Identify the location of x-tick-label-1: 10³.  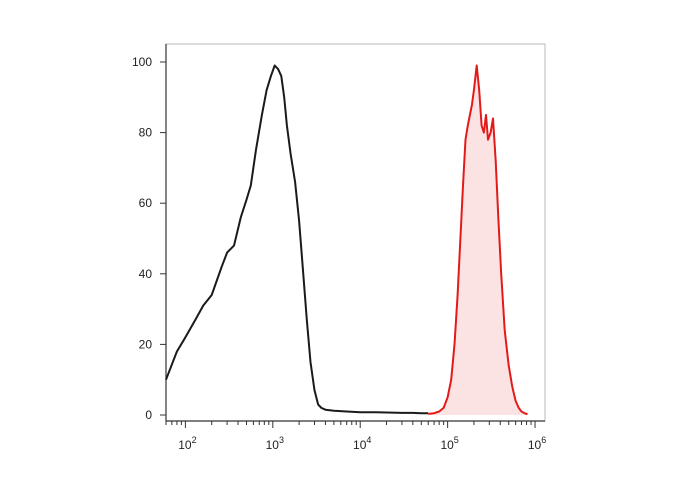
(275, 443).